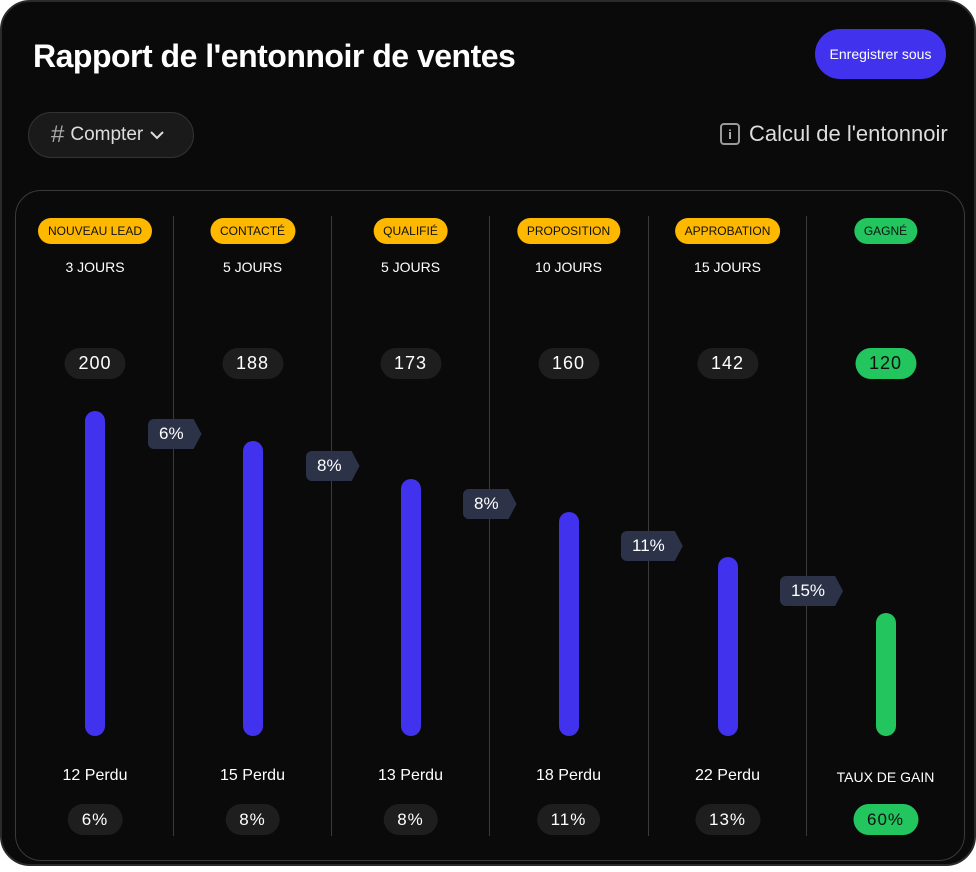  I want to click on stage-duration: 15 JOURS, so click(727, 267).